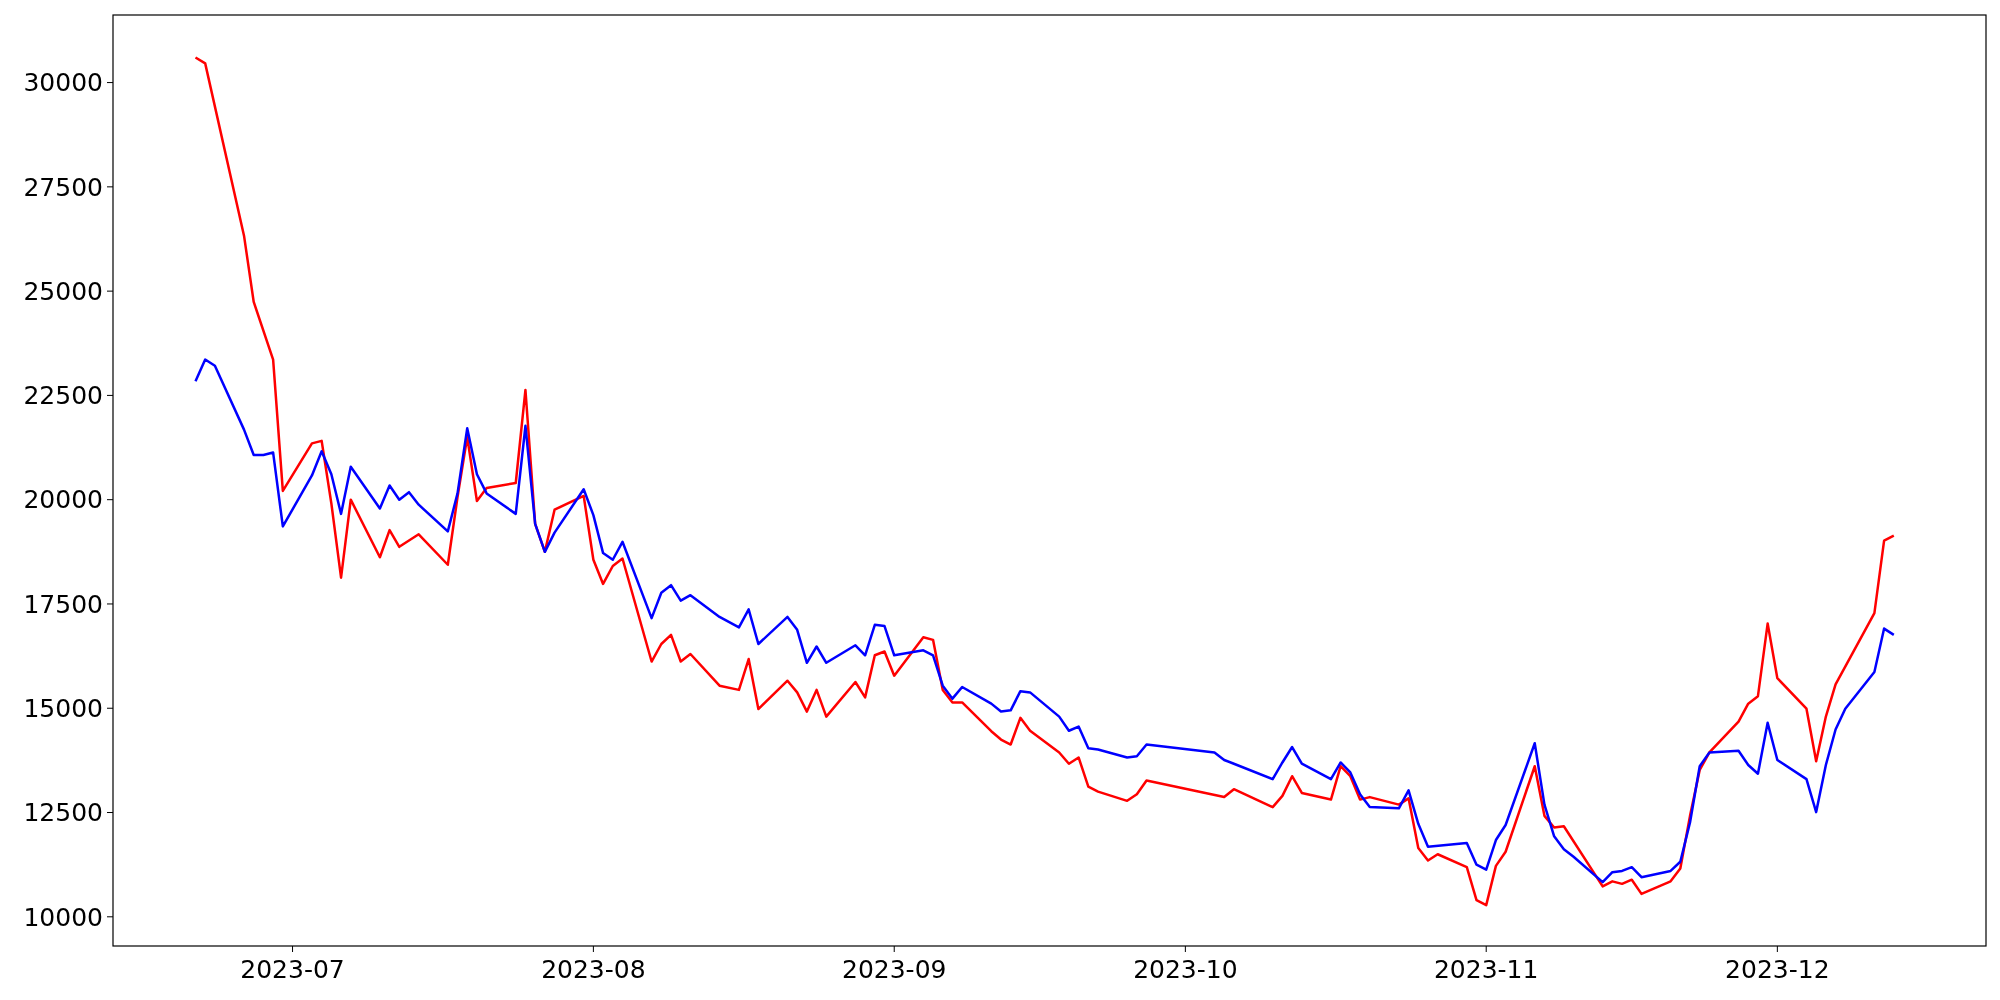 This screenshot has height=1000, width=2000. I want to click on x-tick-label: 2023-09, so click(894, 969).